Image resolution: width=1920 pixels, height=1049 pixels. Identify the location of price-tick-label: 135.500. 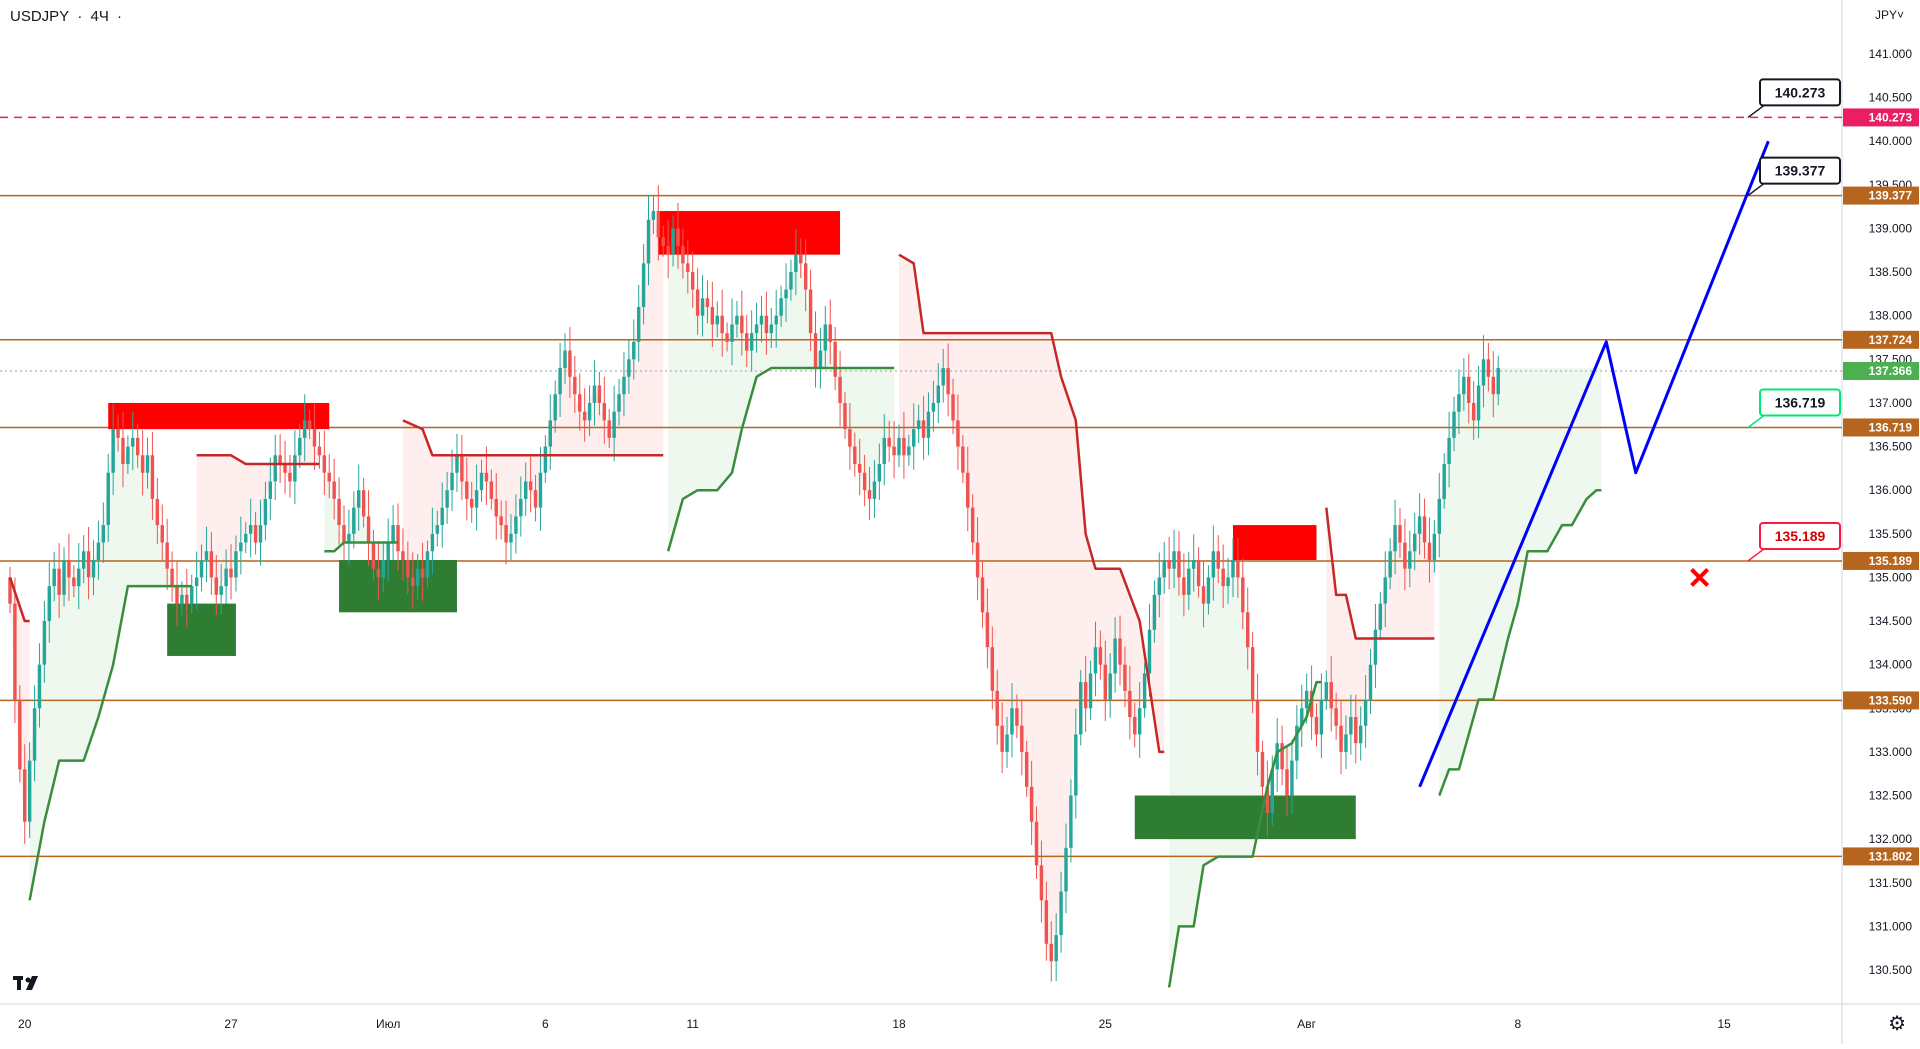
(1891, 534).